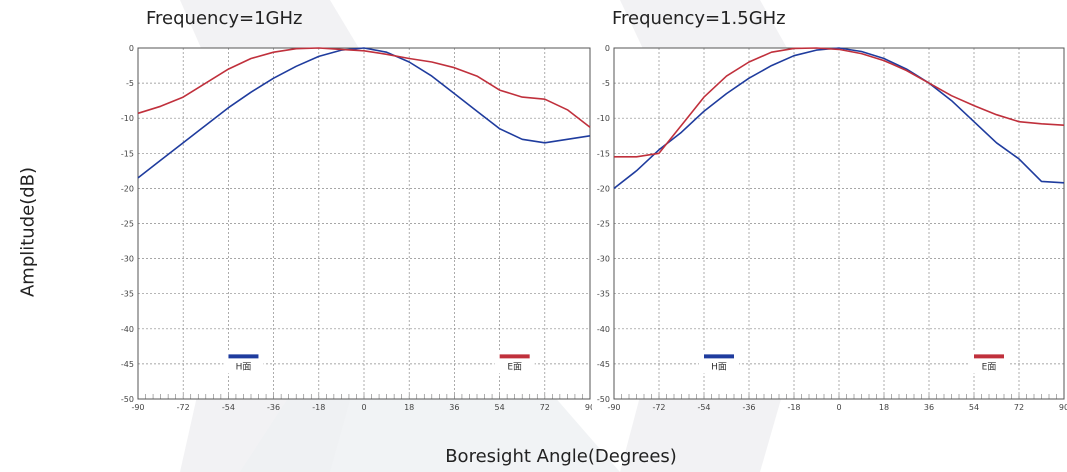 This screenshot has height=472, width=1067. I want to click on chart-title-1ghz: Frequency=1GHz, so click(224, 18).